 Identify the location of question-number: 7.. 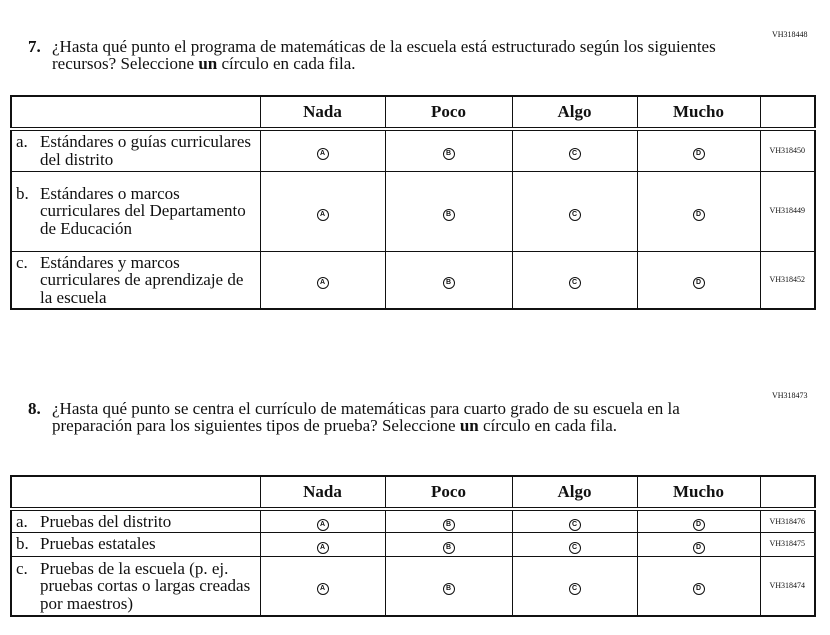
(34, 46).